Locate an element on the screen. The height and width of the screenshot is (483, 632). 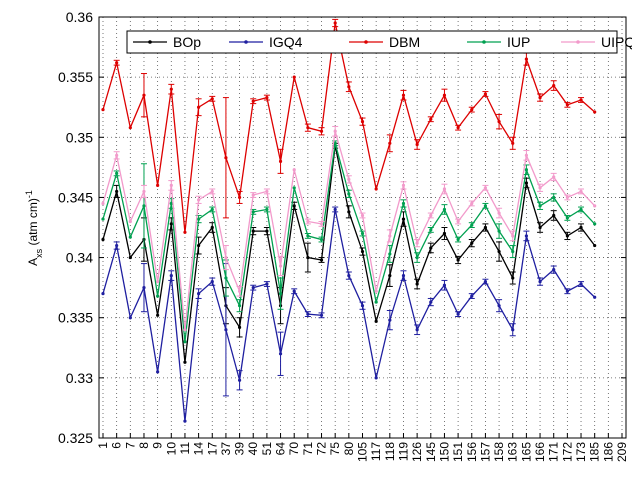
y-tick-label: 0.335 is located at coordinates (75, 318).